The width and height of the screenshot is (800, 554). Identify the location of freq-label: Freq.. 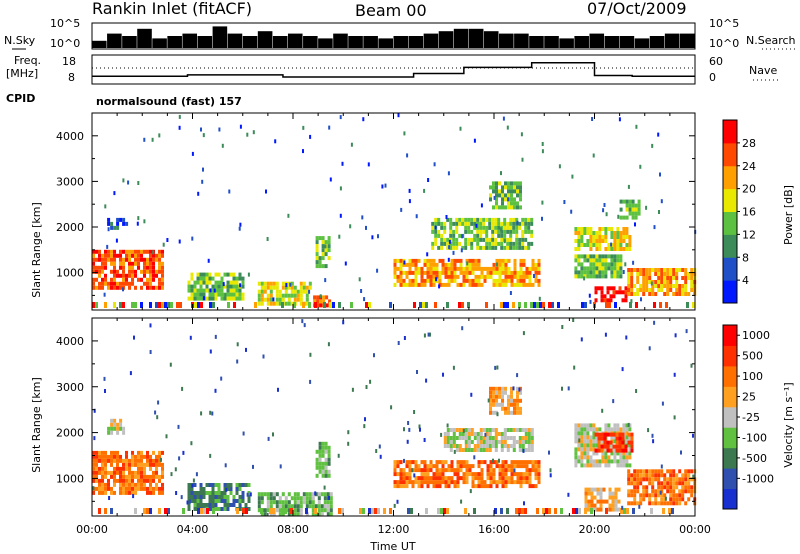
(27, 60).